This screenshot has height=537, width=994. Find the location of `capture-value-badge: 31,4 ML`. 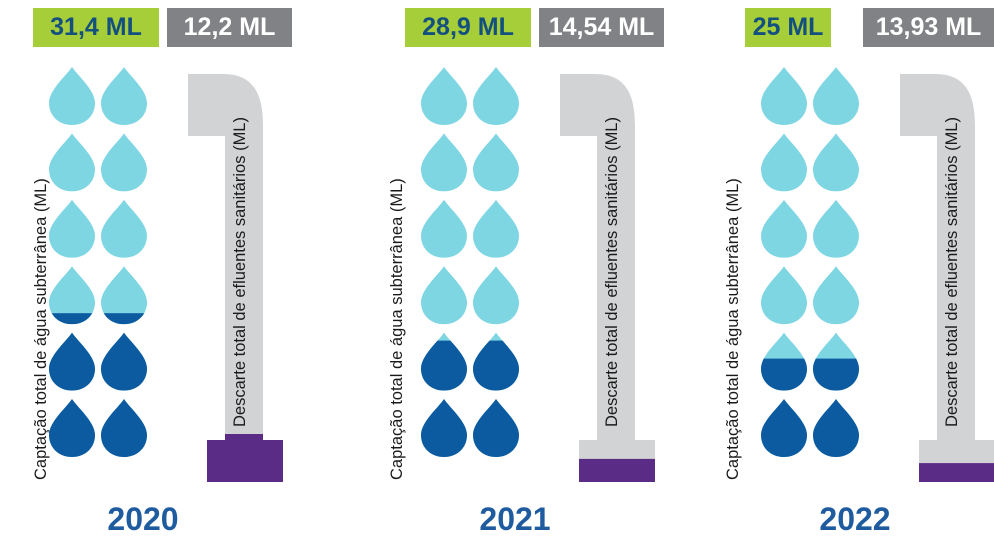

capture-value-badge: 31,4 ML is located at coordinates (96, 27).